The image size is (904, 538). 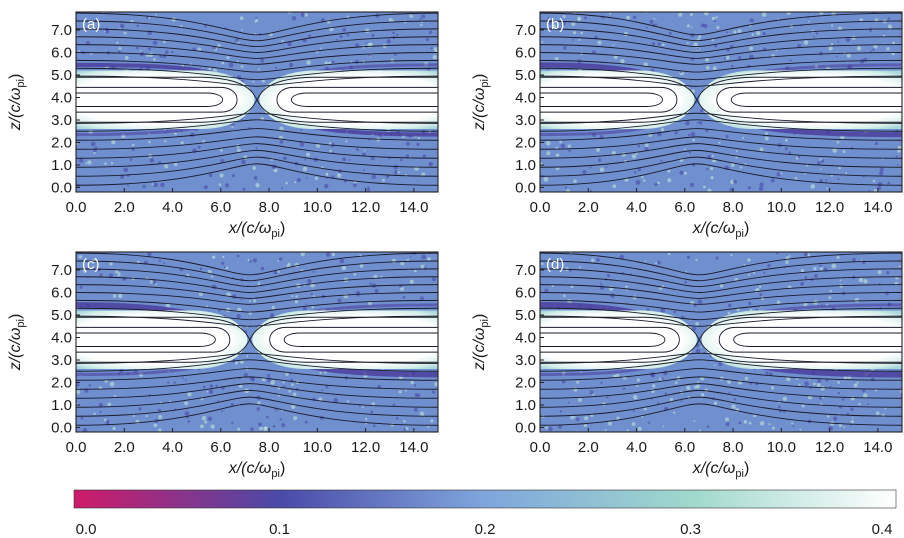 I want to click on panel-letter: (b), so click(x=555, y=24).